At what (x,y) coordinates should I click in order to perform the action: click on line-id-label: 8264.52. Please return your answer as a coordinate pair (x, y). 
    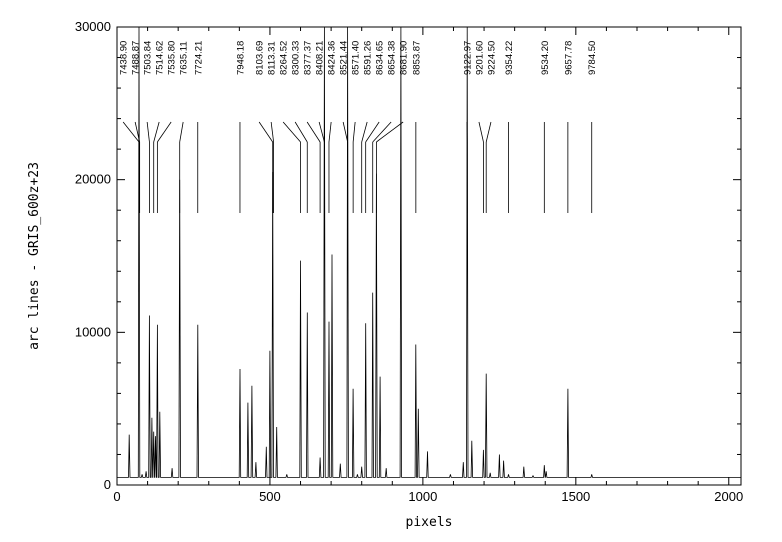
    Looking at the image, I should click on (284, 58).